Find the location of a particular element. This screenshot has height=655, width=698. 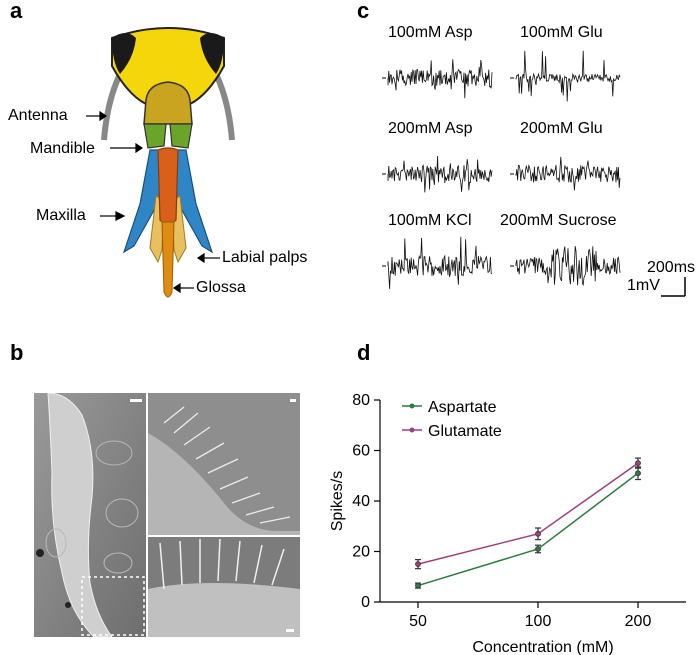

legend-label-glutamate: Glutamate is located at coordinates (465, 431).